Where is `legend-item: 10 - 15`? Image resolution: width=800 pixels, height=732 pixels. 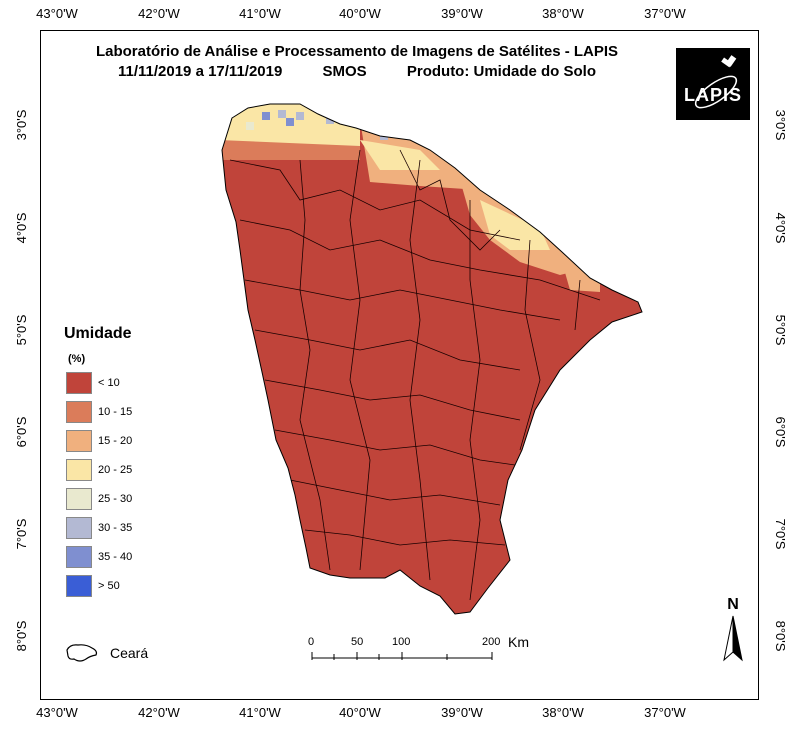 legend-item: 10 - 15 is located at coordinates (99, 412).